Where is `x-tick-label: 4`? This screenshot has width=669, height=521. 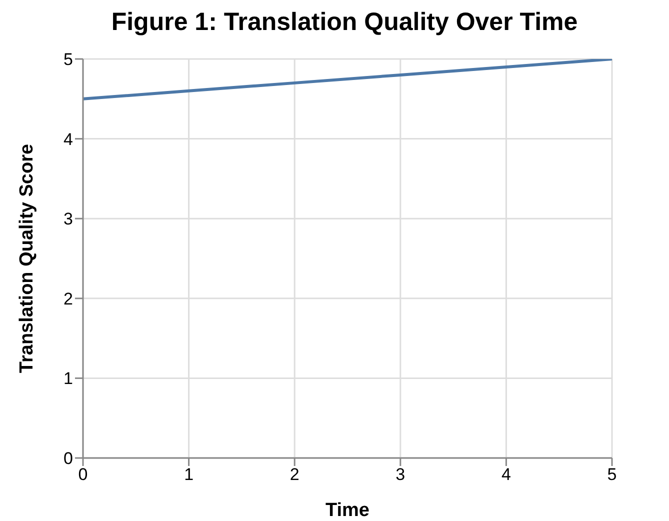 x-tick-label: 4 is located at coordinates (506, 474).